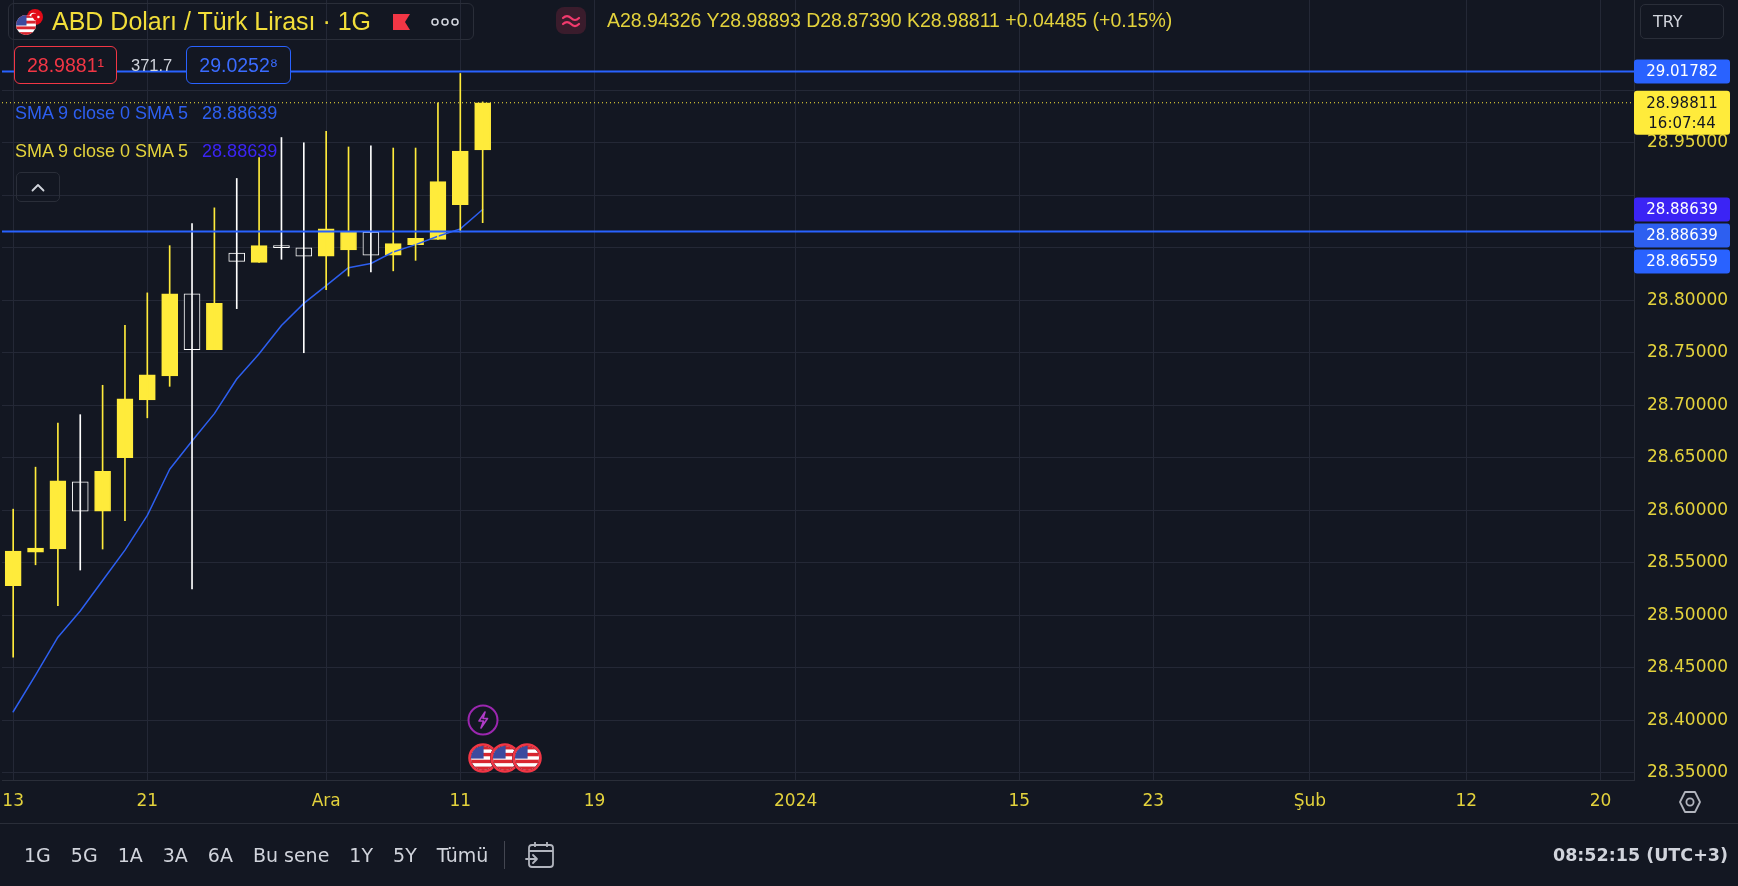 This screenshot has height=886, width=1738. I want to click on annotation: 28.9881¹, so click(65, 65).